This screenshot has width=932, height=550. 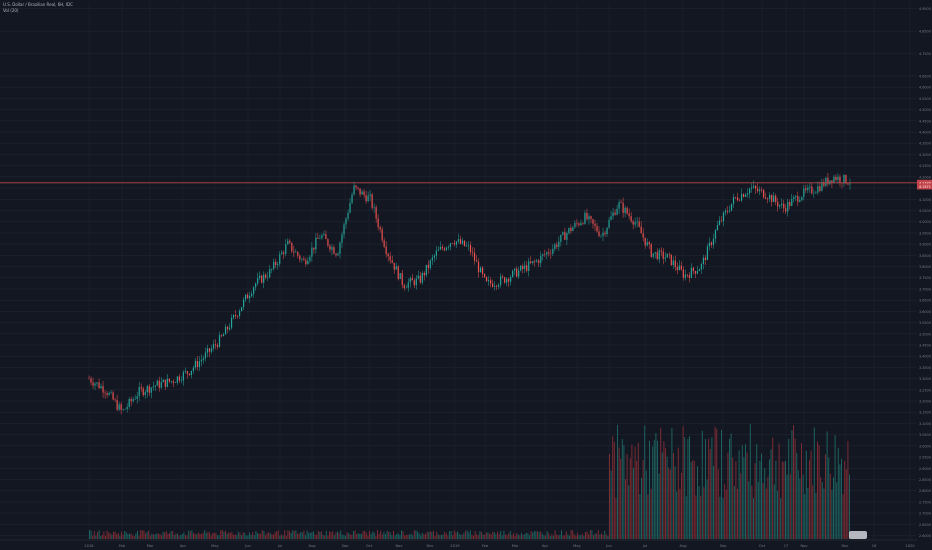 I want to click on time-tick-label: Jul, so click(x=644, y=546).